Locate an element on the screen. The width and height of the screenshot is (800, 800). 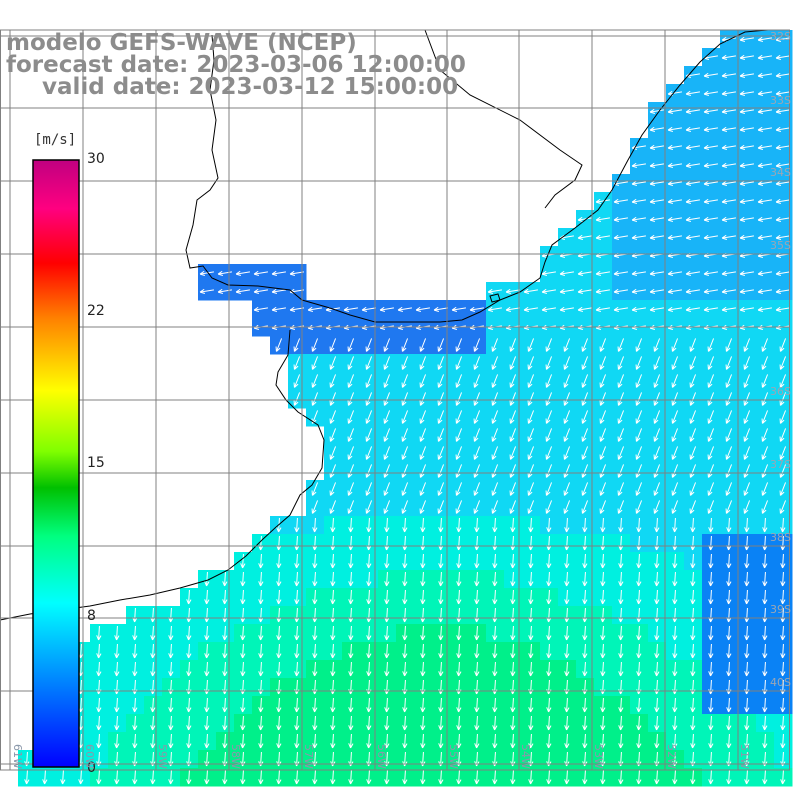
lat-label-36s: 36S is located at coordinates (780, 391).